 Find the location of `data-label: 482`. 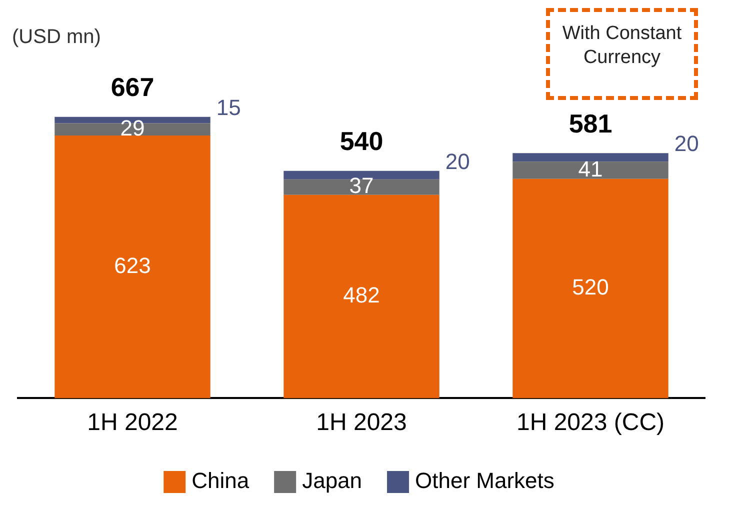

data-label: 482 is located at coordinates (361, 295).